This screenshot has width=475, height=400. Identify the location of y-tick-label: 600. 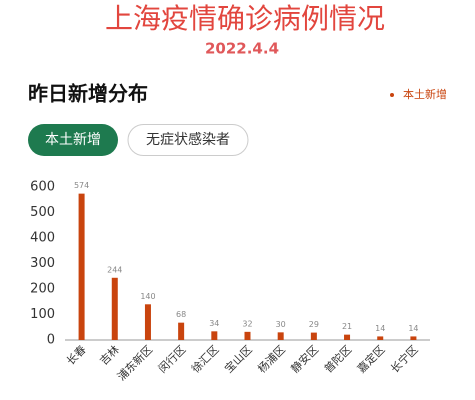
(42, 187).